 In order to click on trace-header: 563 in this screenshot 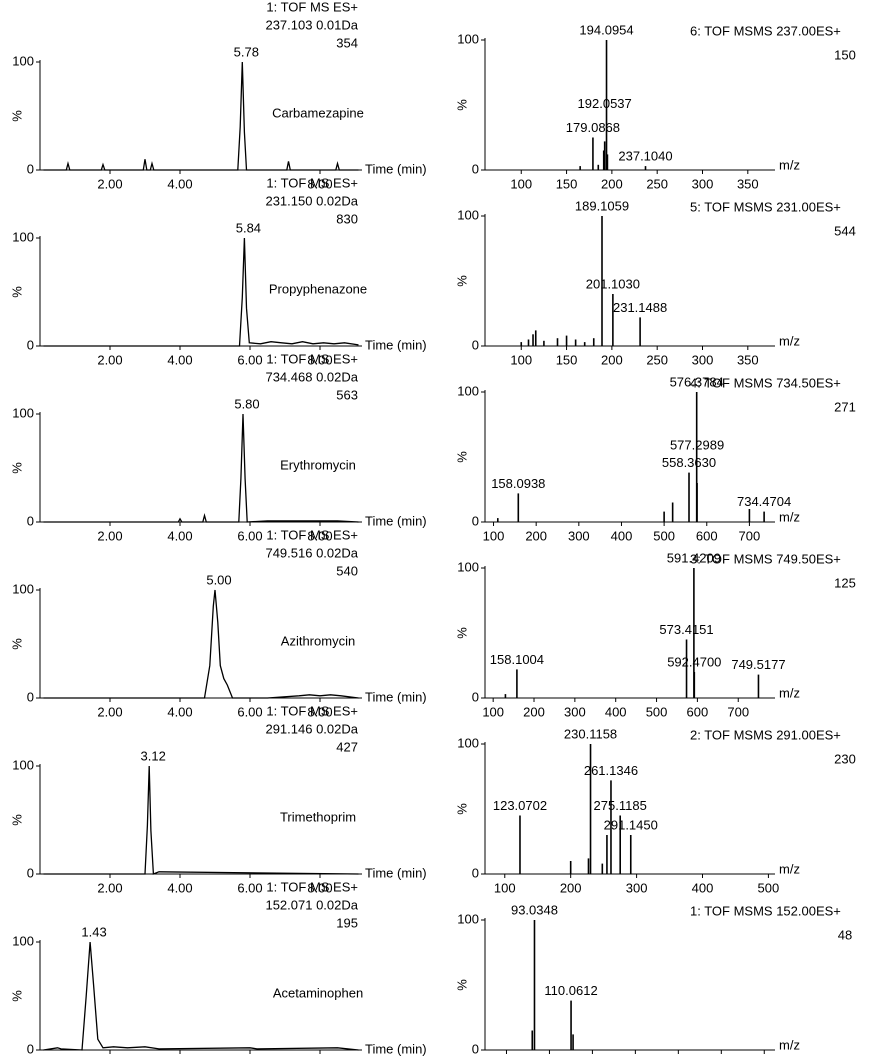, I will do `click(347, 394)`.